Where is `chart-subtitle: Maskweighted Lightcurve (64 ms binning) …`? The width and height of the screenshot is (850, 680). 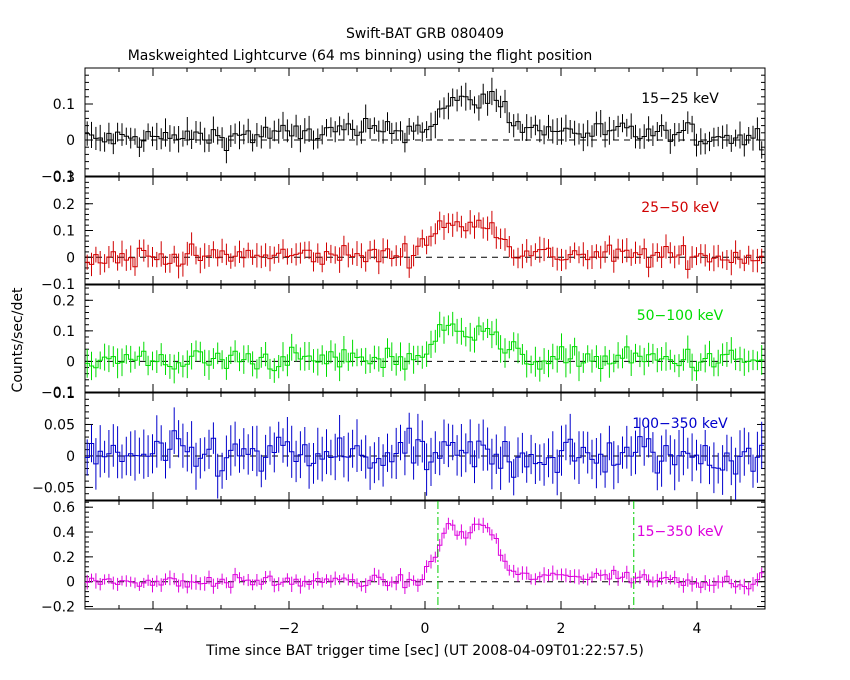
chart-subtitle: Maskweighted Lightcurve (64 ms binning) … is located at coordinates (360, 56).